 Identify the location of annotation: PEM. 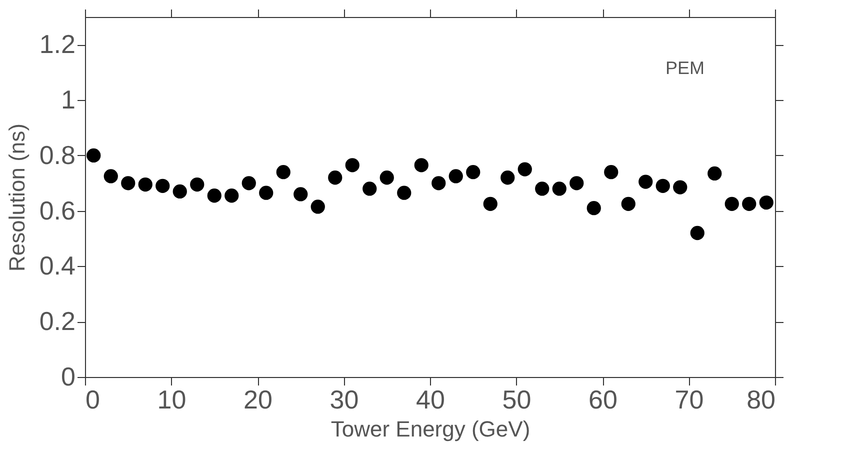
(685, 68).